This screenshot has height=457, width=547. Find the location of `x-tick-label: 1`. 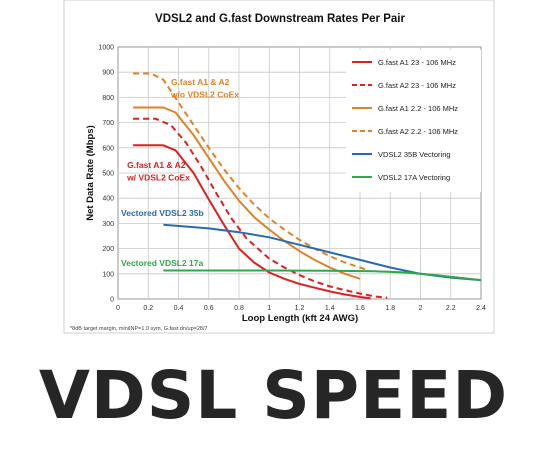

x-tick-label: 1 is located at coordinates (269, 308).